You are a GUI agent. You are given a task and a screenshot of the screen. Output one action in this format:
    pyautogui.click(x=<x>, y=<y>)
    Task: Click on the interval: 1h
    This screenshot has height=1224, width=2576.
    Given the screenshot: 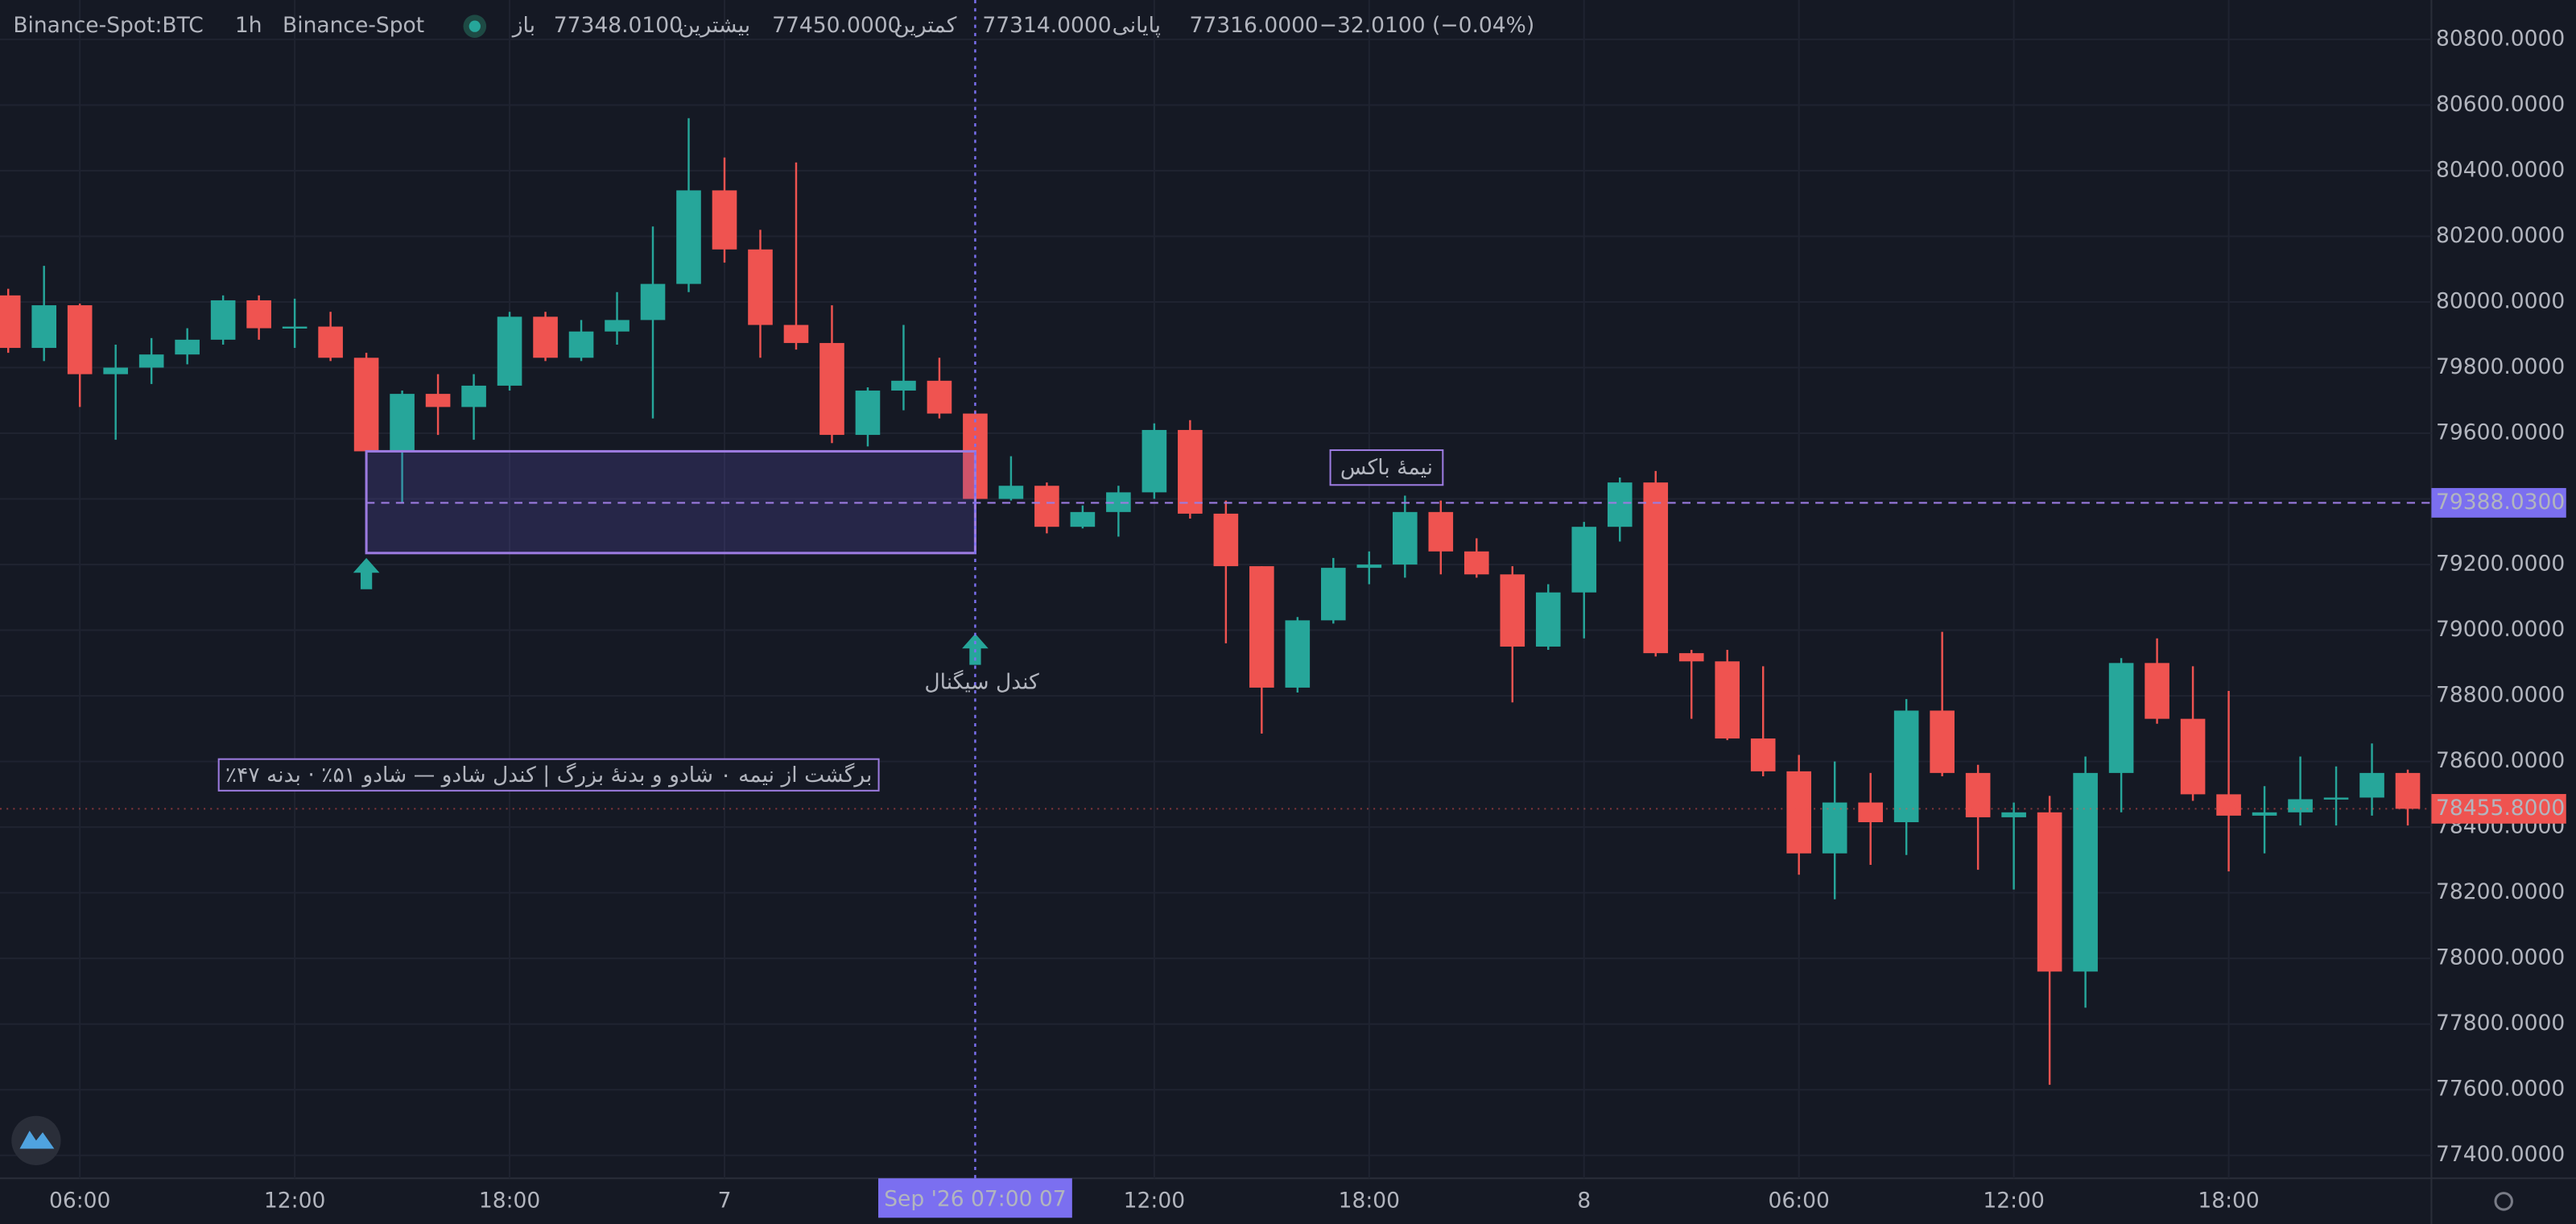 What is the action you would take?
    pyautogui.click(x=248, y=25)
    